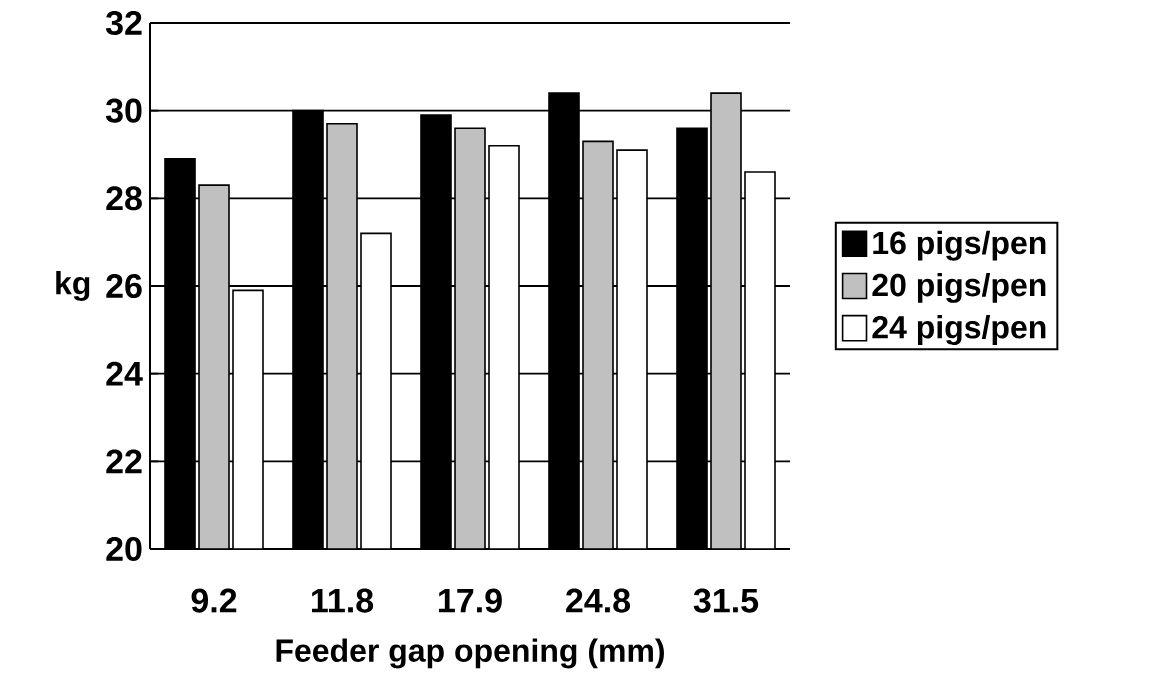 This screenshot has height=695, width=1169. I want to click on legend-label: 24 pigs/pen, so click(959, 330).